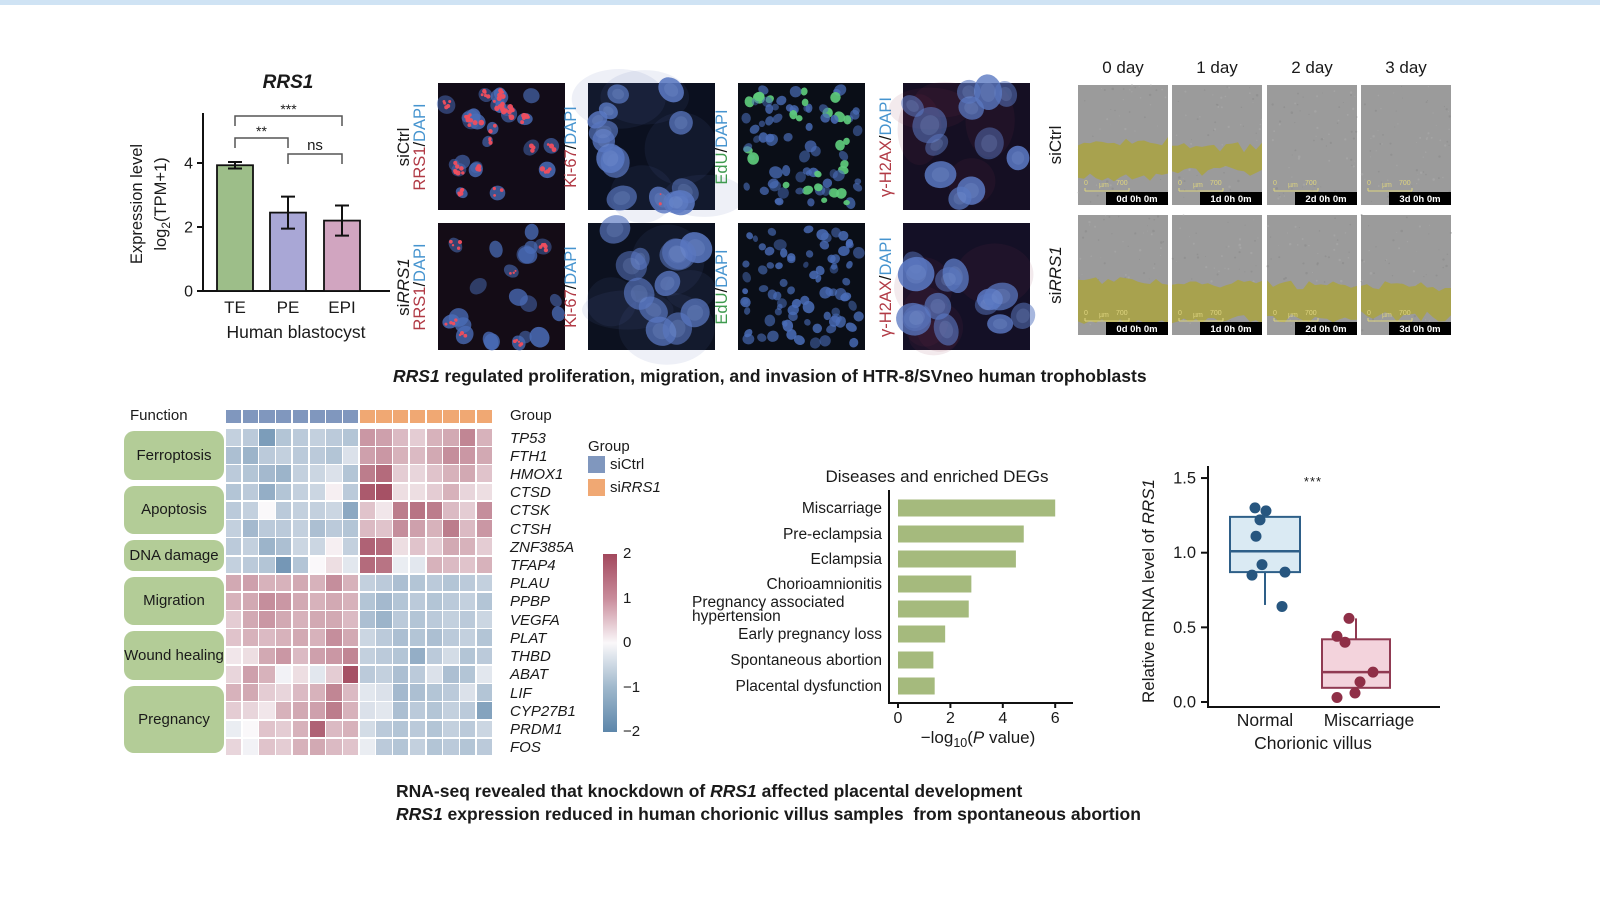 The width and height of the screenshot is (1600, 904). Describe the element at coordinates (609, 446) in the screenshot. I see `heatmap-legend-title: Group` at that location.